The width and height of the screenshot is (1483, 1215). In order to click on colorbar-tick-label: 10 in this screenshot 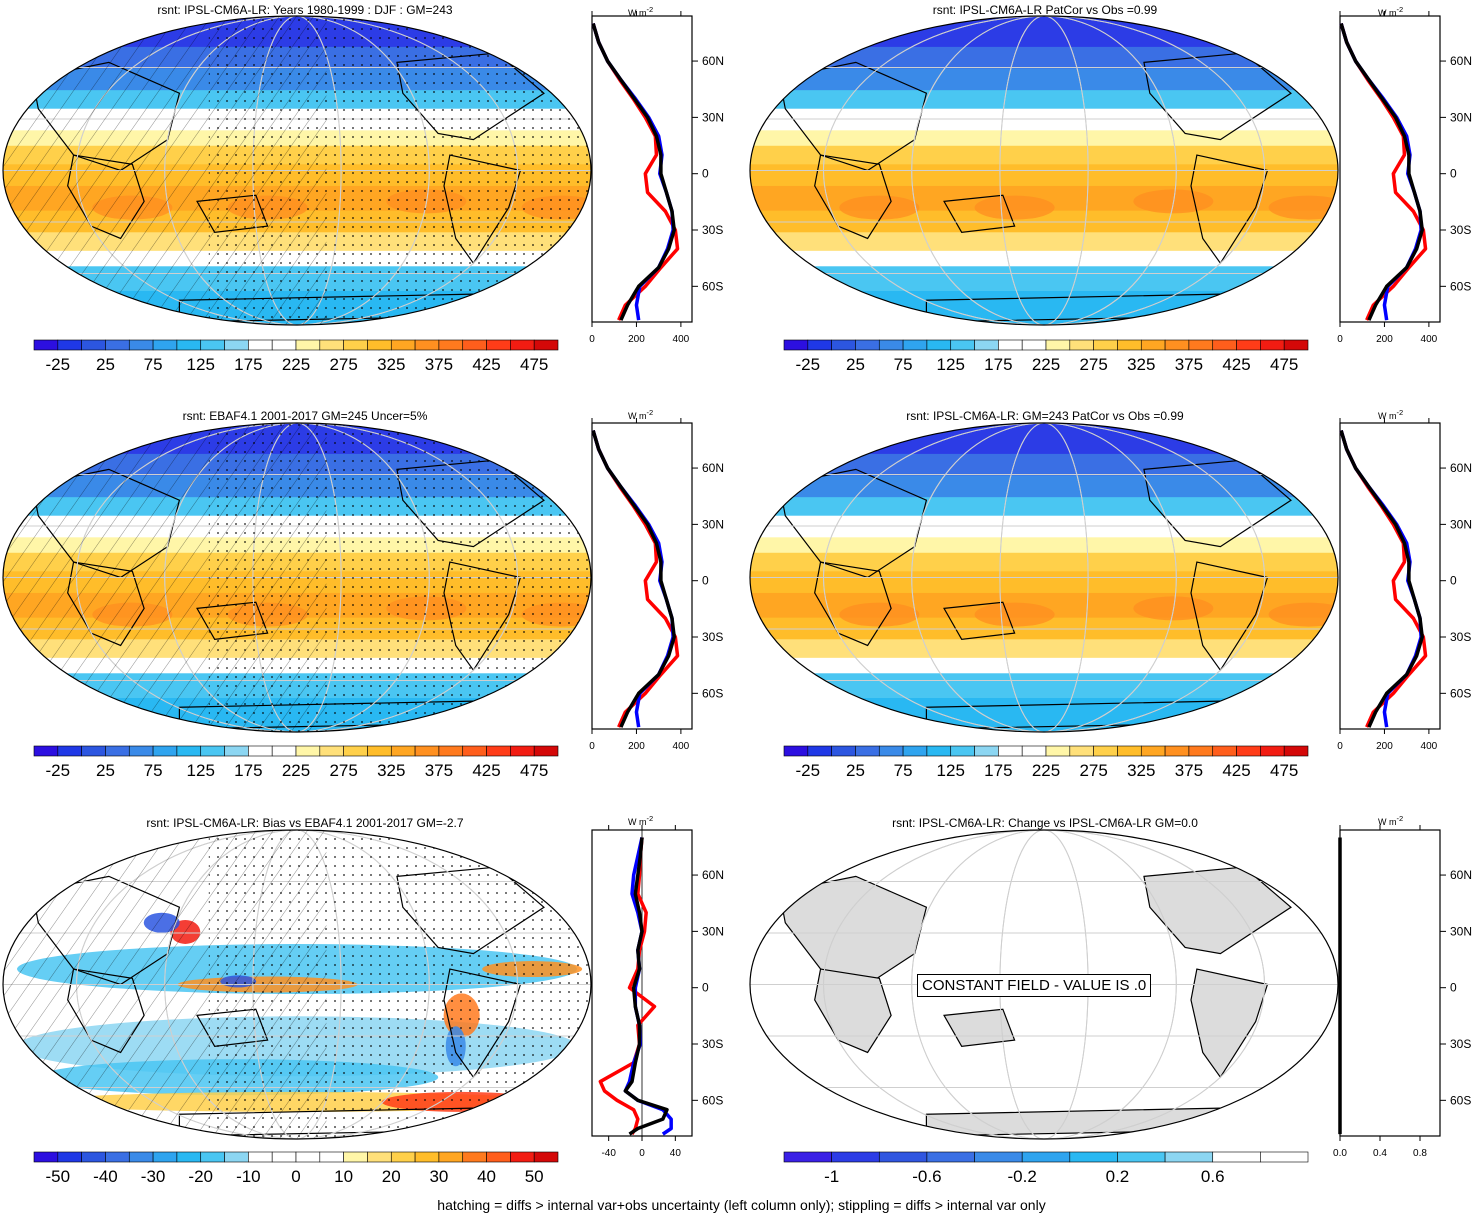, I will do `click(344, 1176)`.